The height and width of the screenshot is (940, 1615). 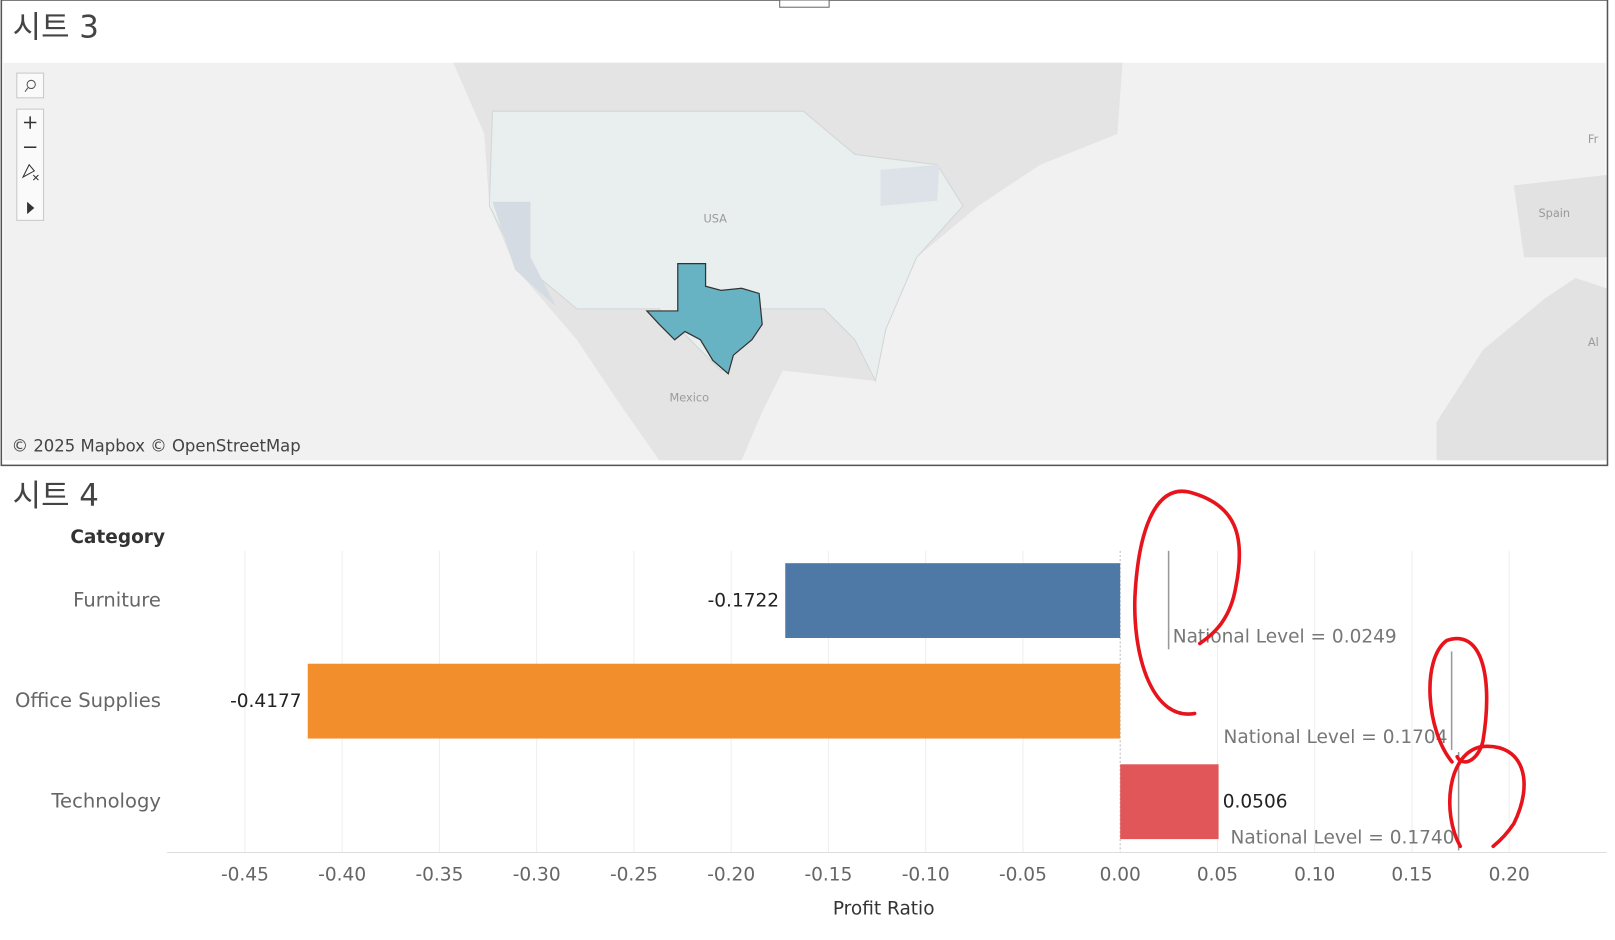 What do you see at coordinates (1336, 737) in the screenshot?
I see `reference-label: National Level = 0.1704` at bounding box center [1336, 737].